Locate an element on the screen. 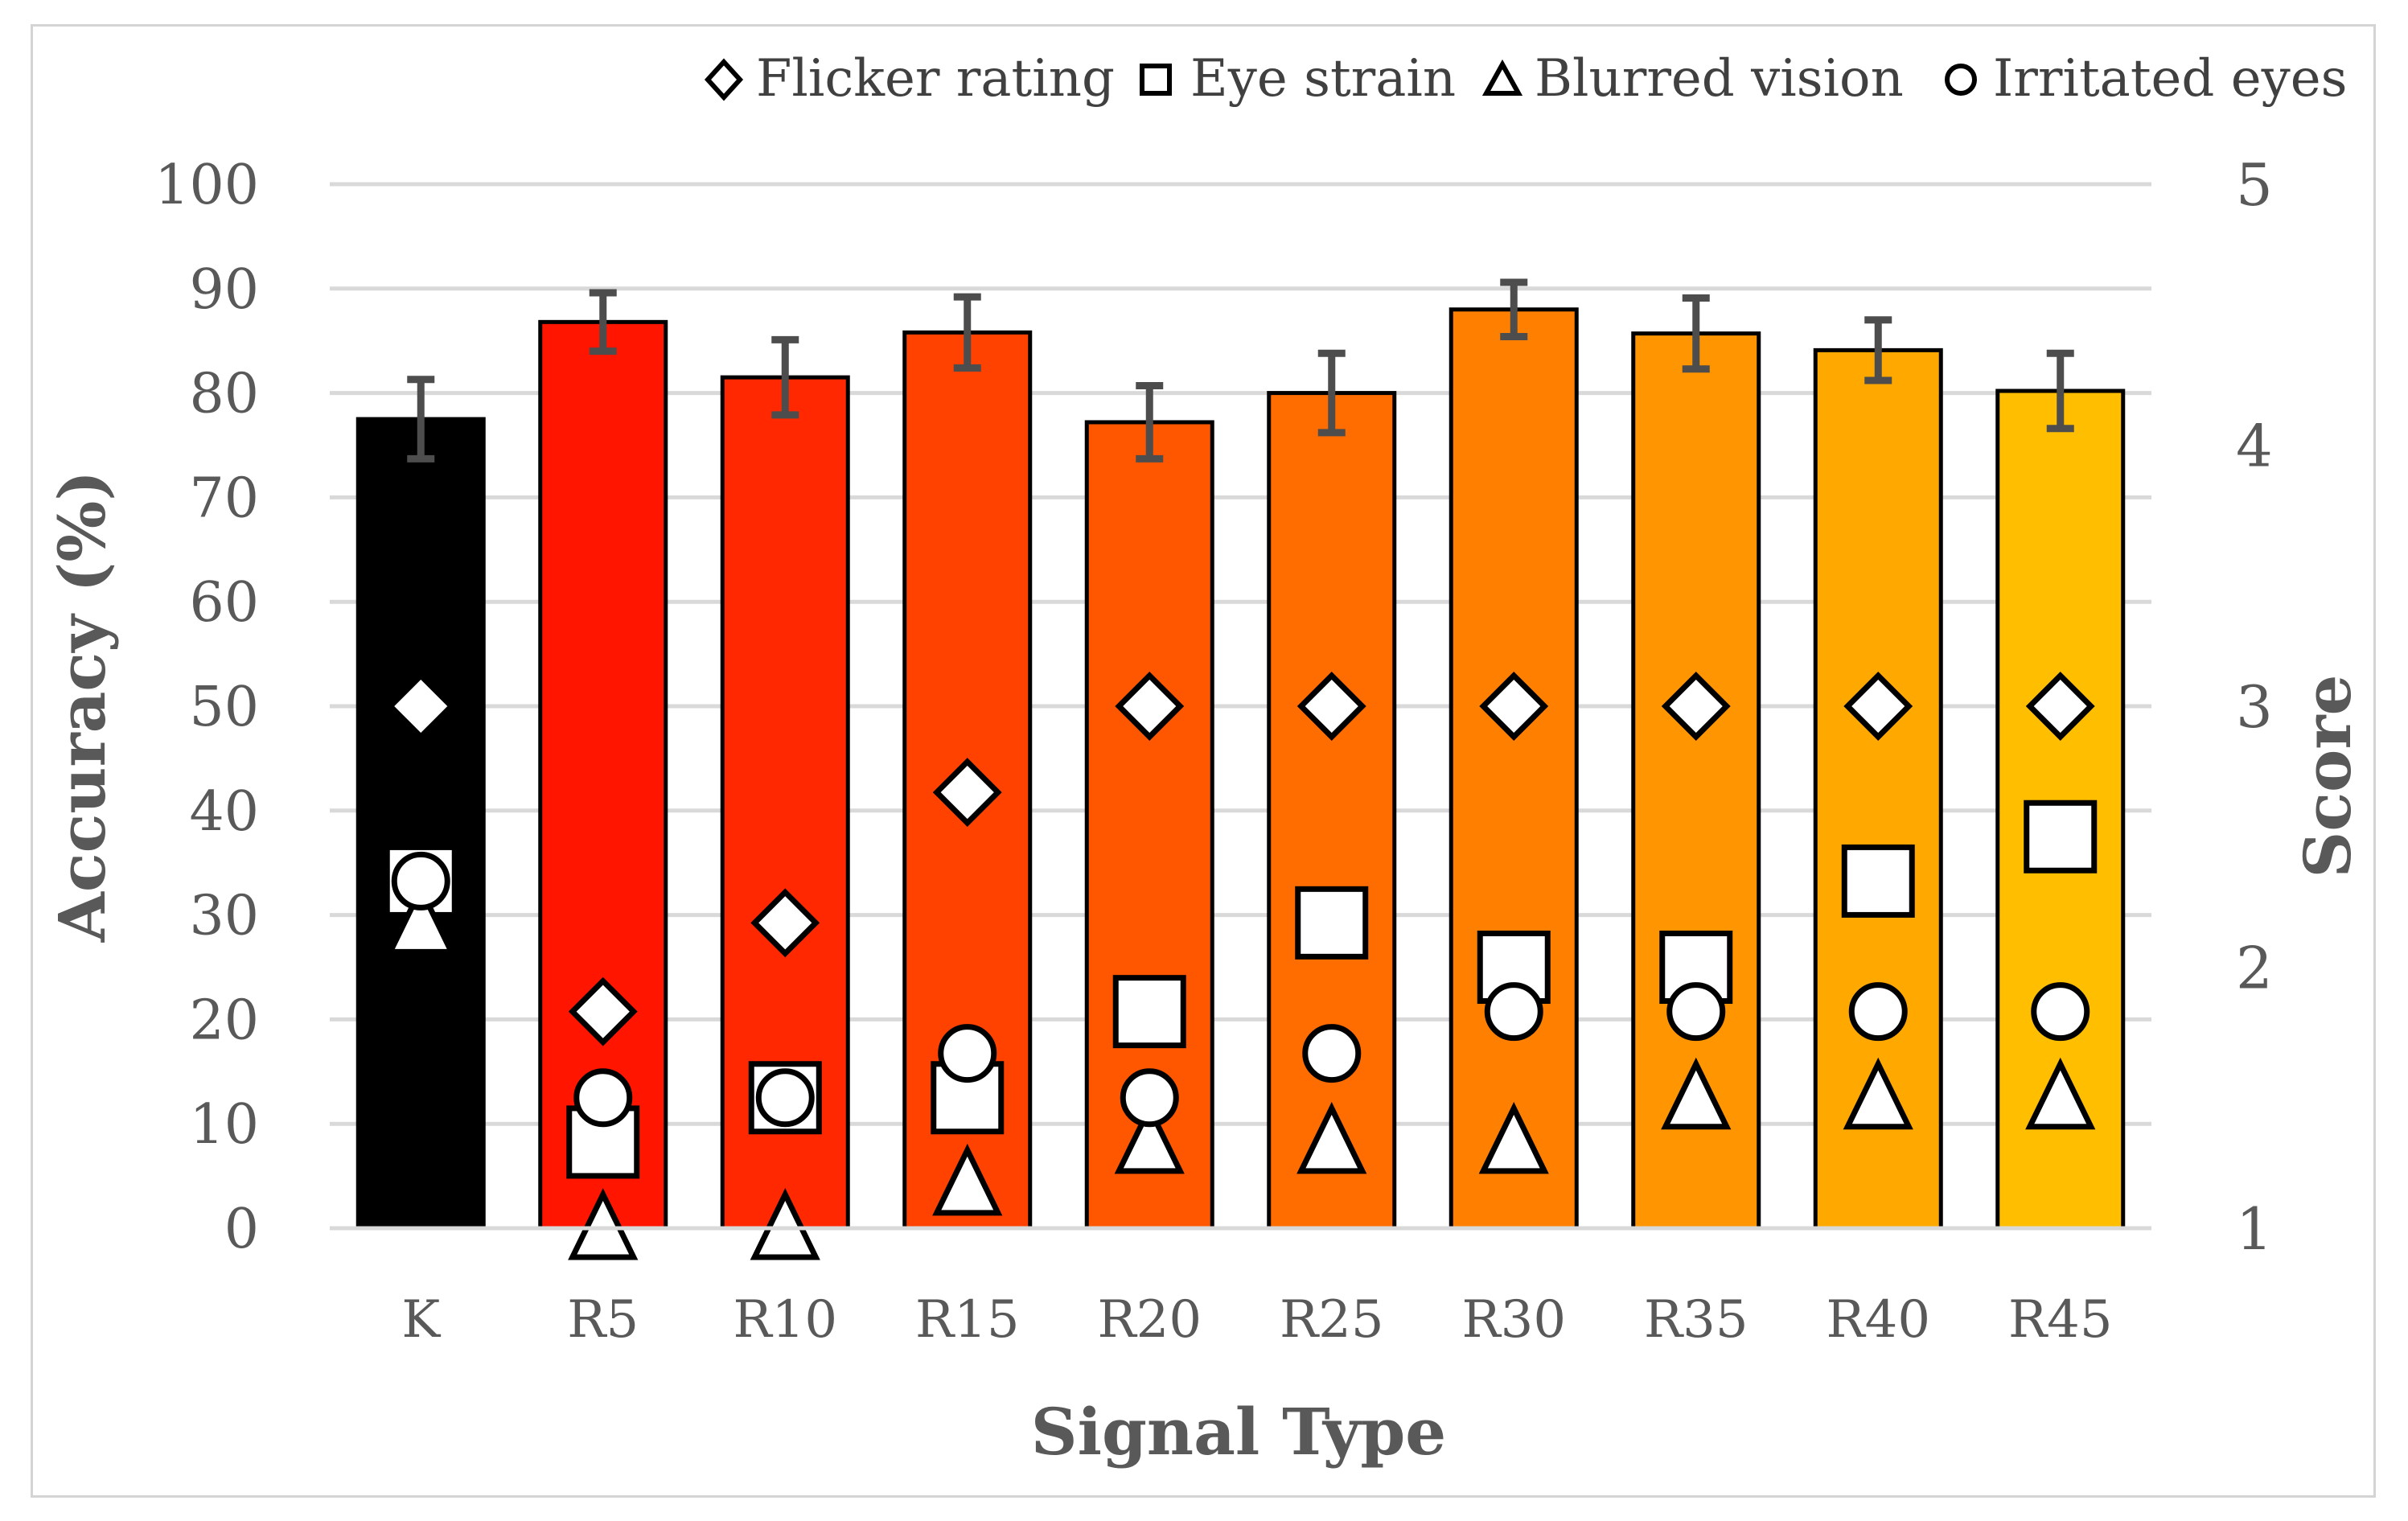 The height and width of the screenshot is (1521, 2408). x-tick-label: K is located at coordinates (421, 1320).